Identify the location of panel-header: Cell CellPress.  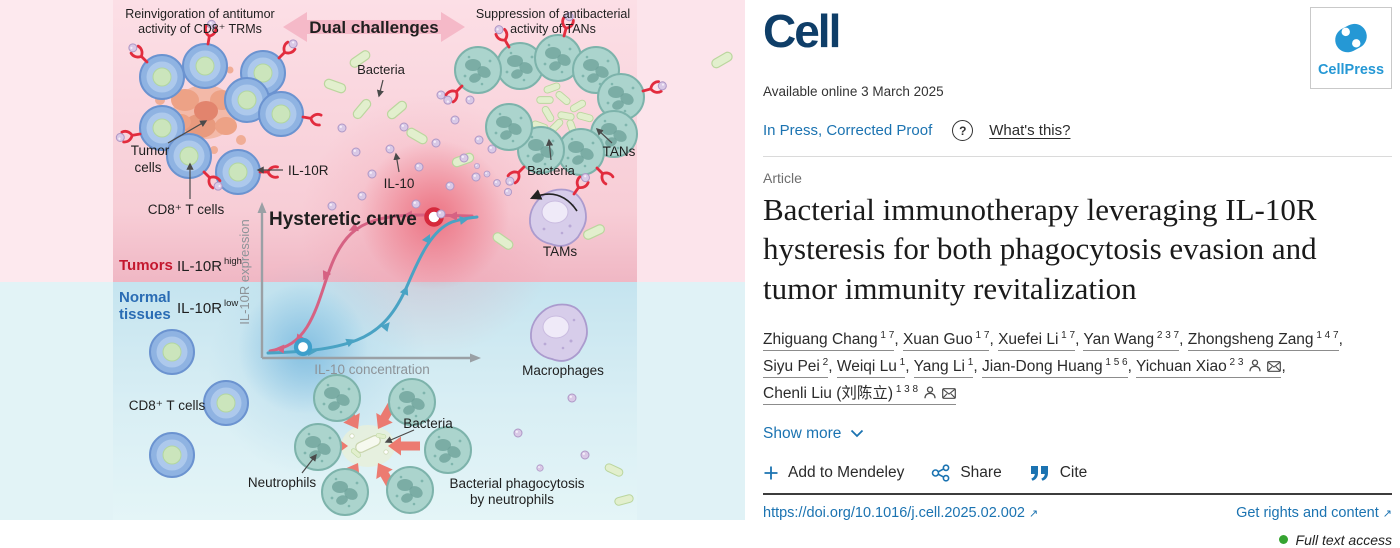
(1077, 47).